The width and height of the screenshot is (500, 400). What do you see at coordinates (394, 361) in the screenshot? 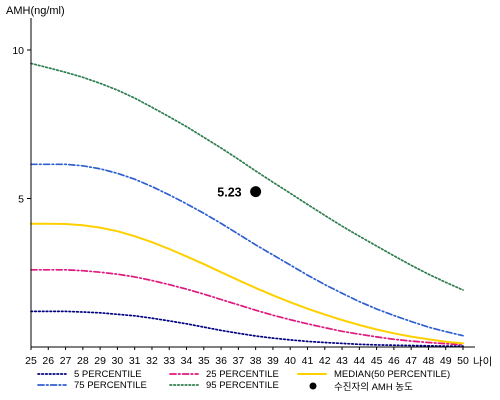
I see `x-tick-label: 46` at bounding box center [394, 361].